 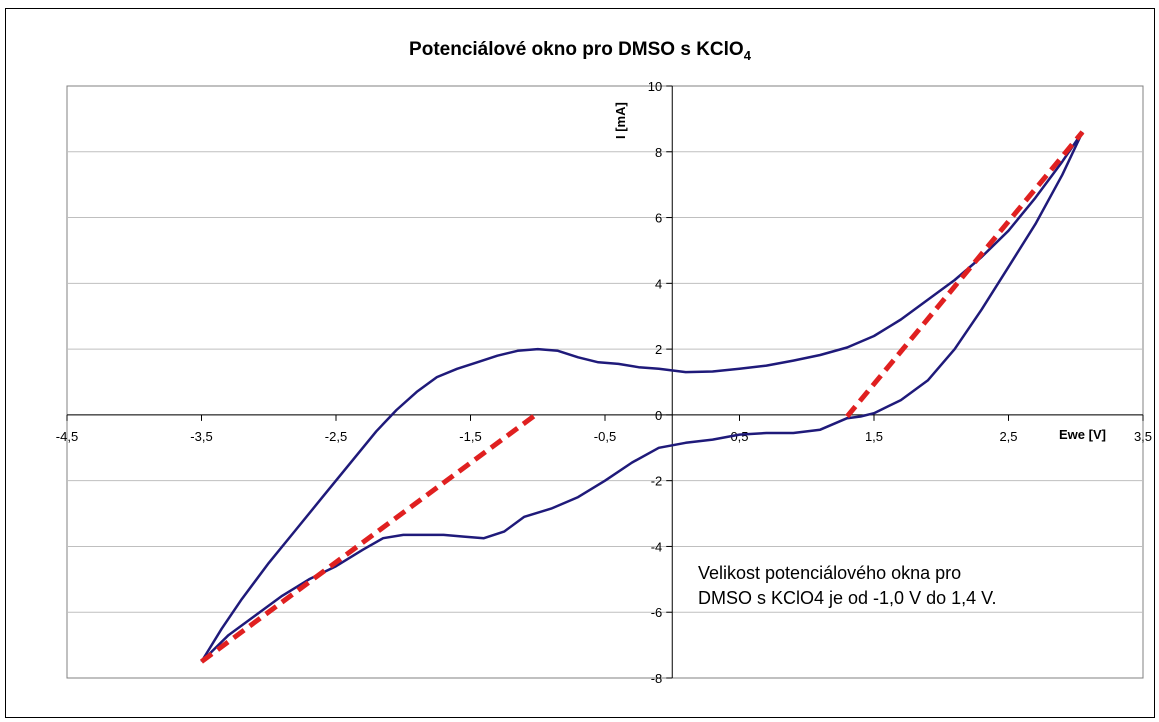 What do you see at coordinates (67, 436) in the screenshot?
I see `x-tick-label: -4,5` at bounding box center [67, 436].